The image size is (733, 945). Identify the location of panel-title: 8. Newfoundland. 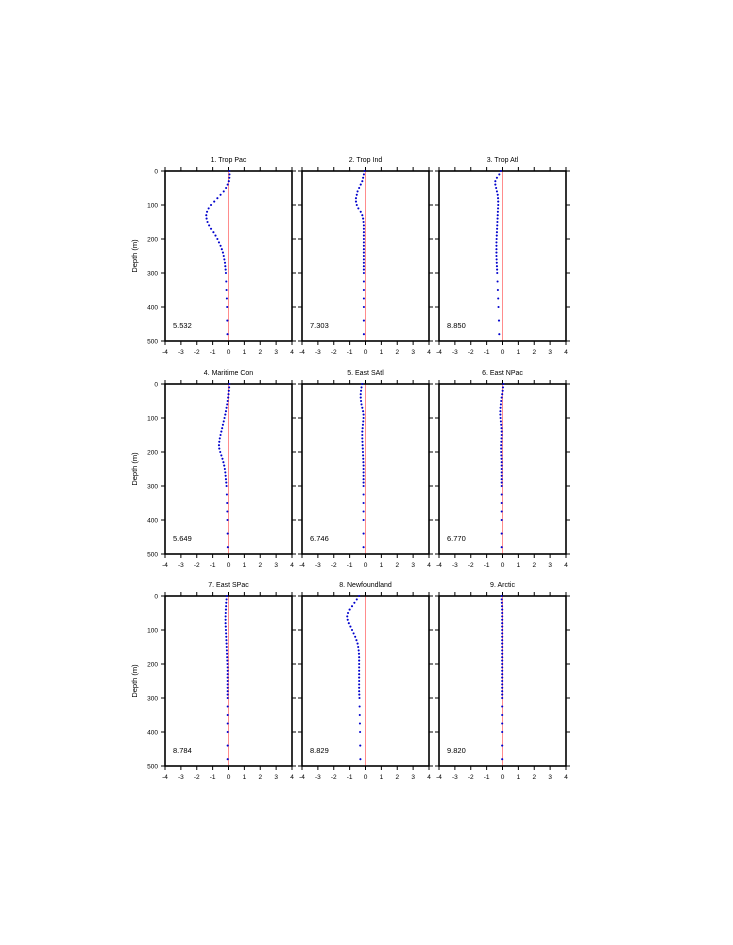
(365, 585).